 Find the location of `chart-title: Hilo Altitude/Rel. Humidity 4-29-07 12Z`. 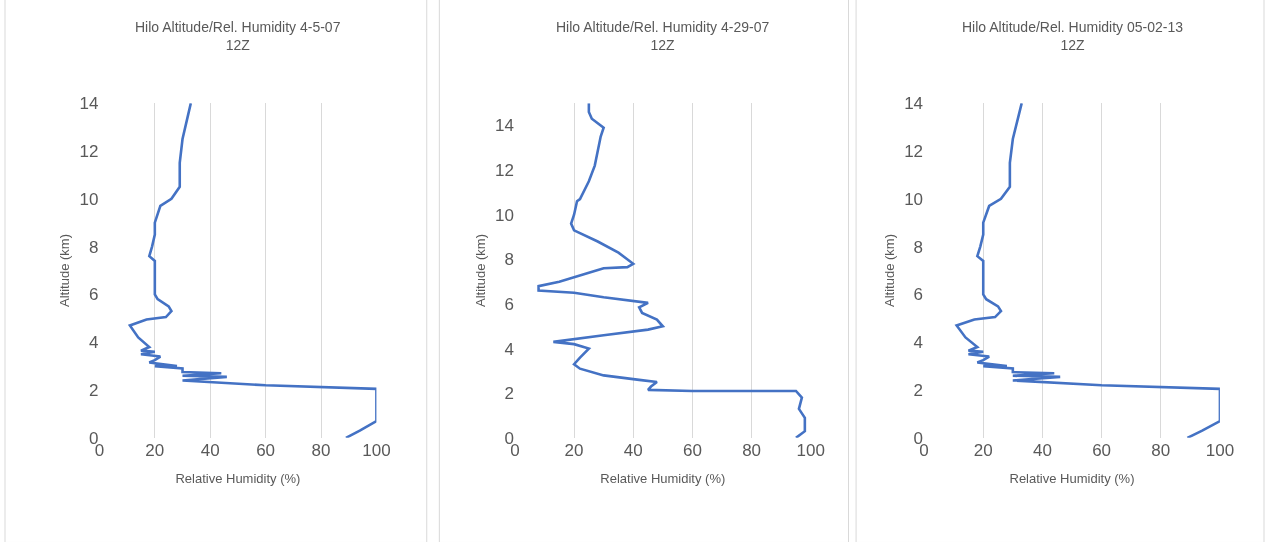

chart-title: Hilo Altitude/Rel. Humidity 4-29-07 12Z is located at coordinates (663, 36).